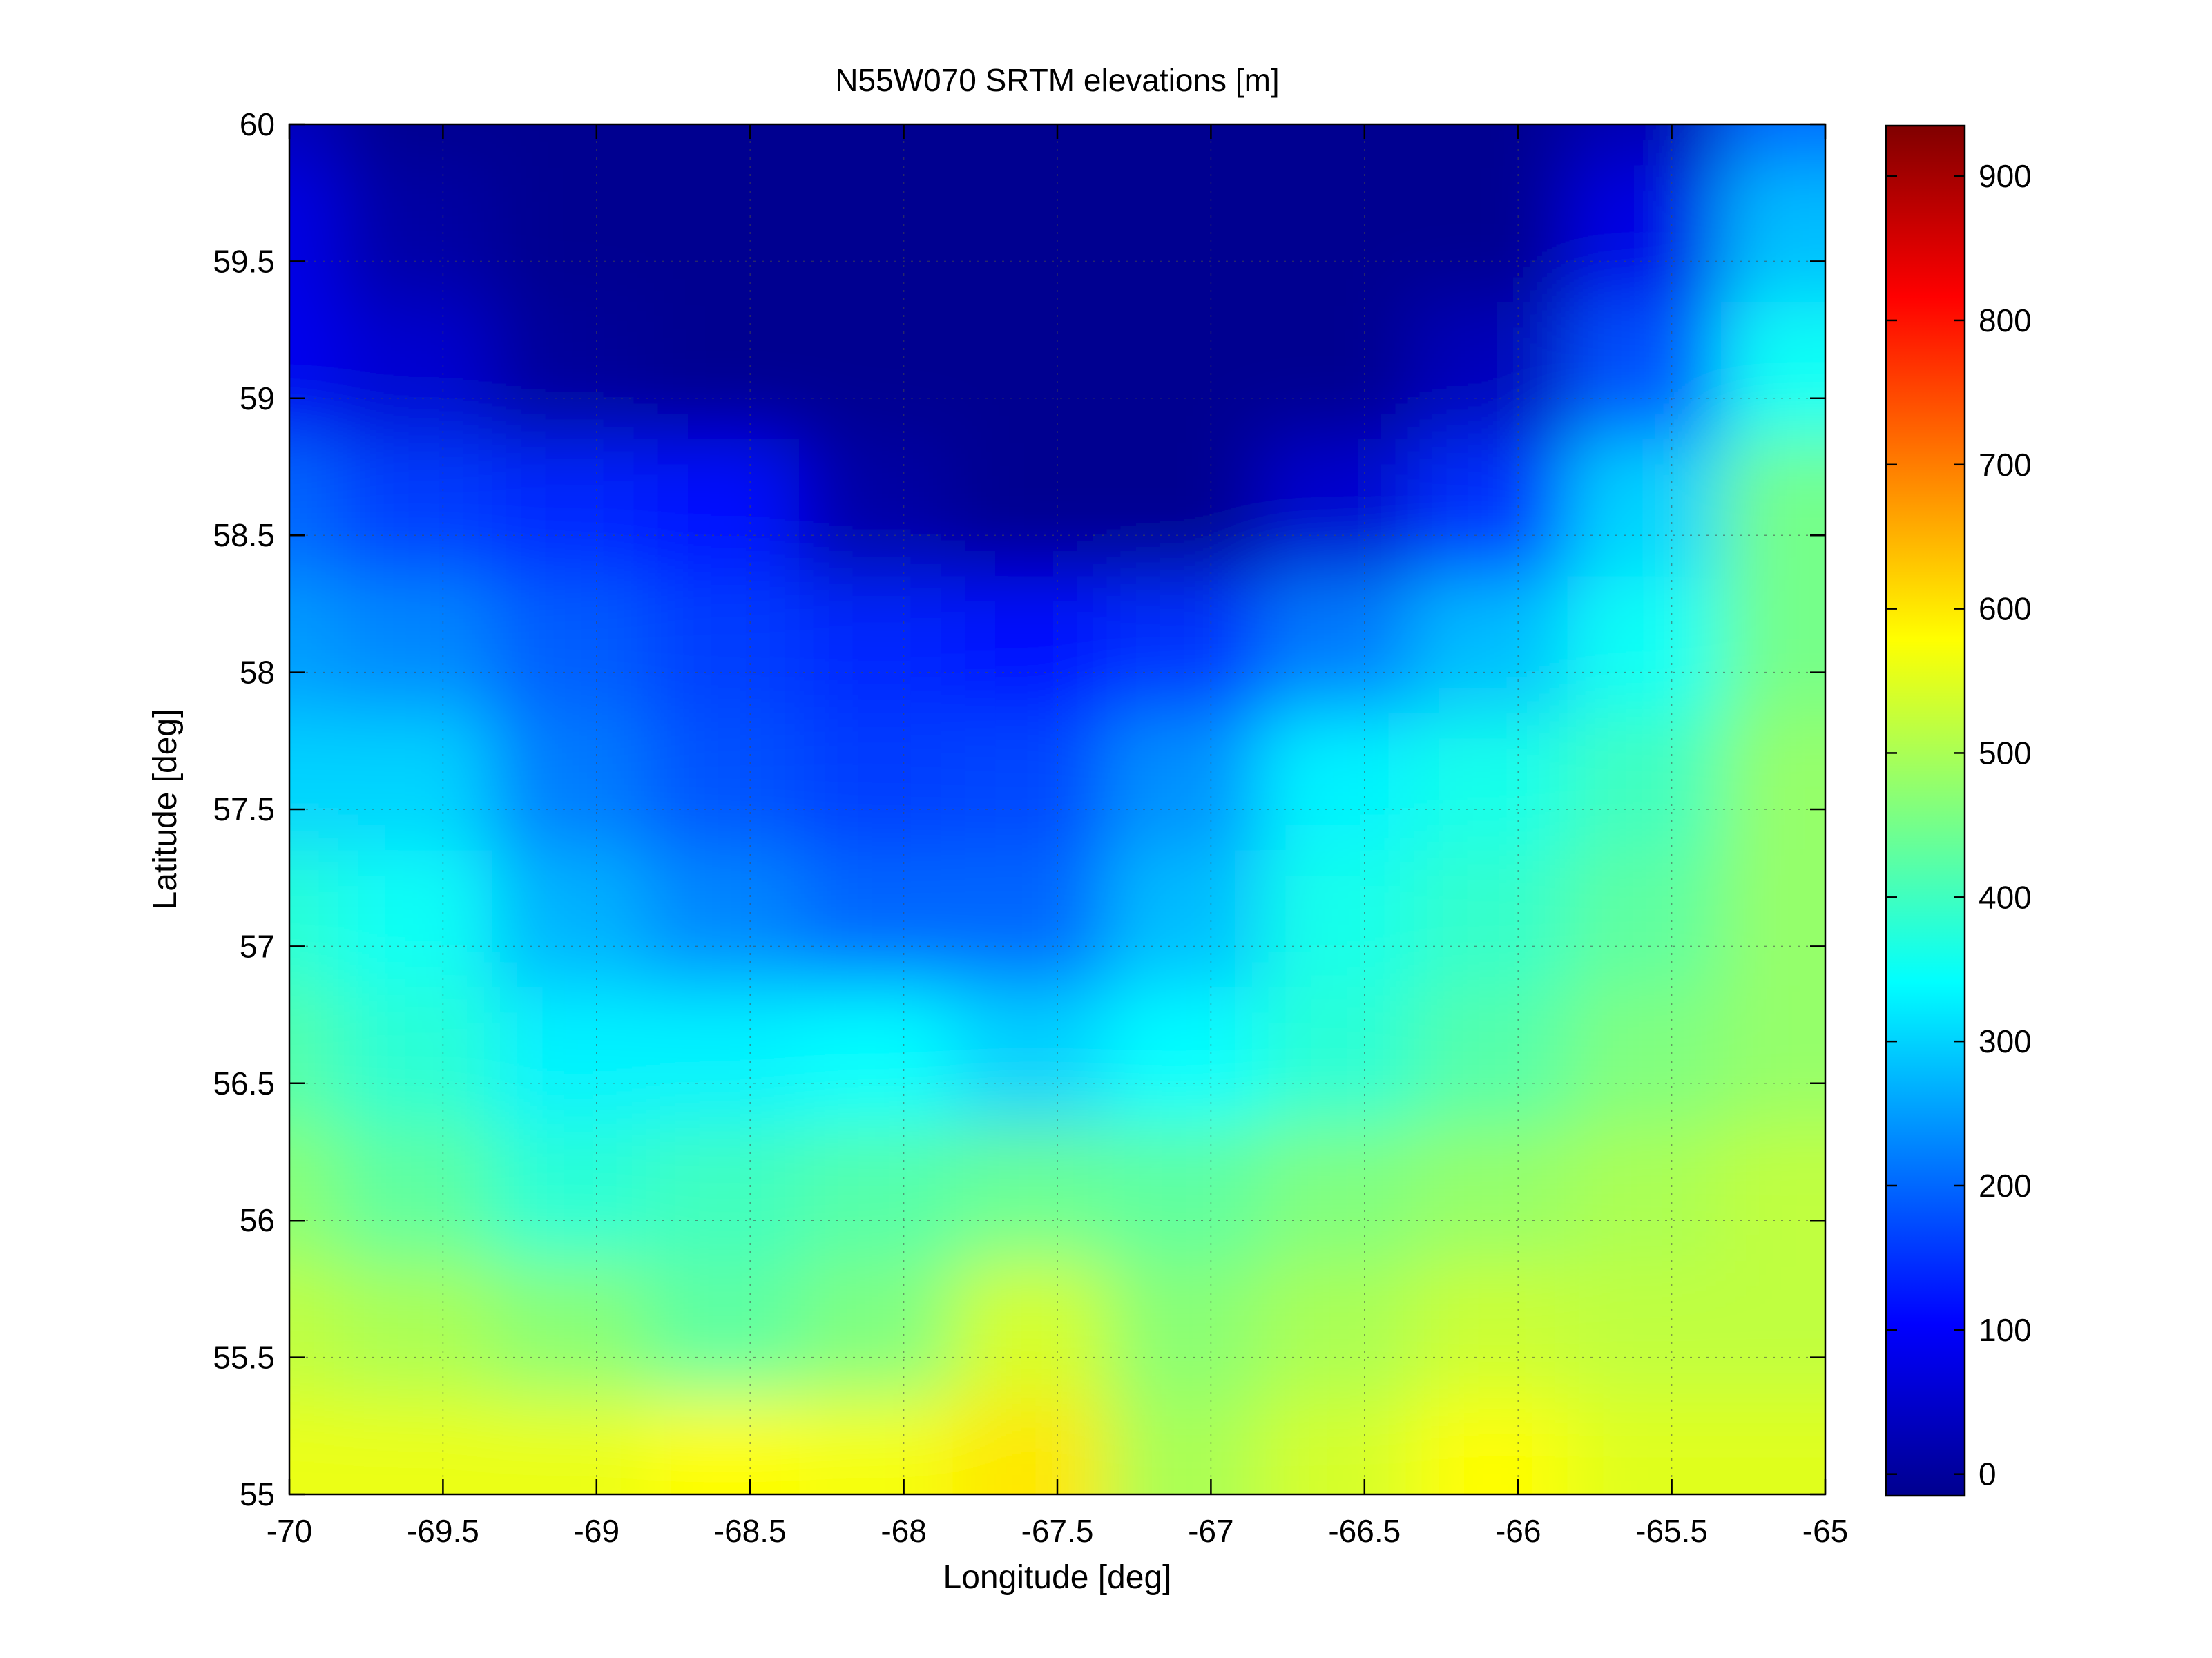 Image resolution: width=2212 pixels, height=1658 pixels. I want to click on colorbar-tick-label: 400, so click(2005, 897).